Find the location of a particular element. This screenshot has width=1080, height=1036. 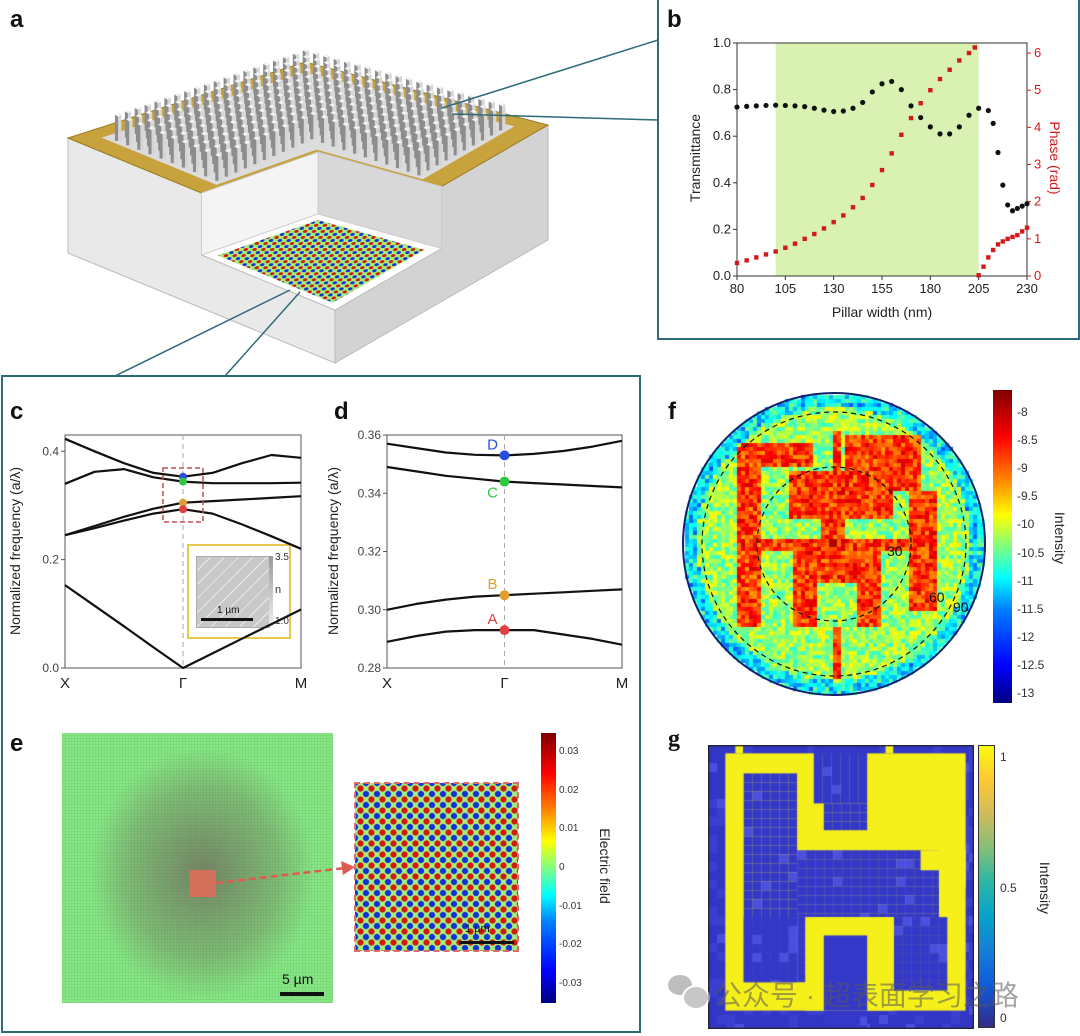

inset-cb-max: 3.5 is located at coordinates (282, 557).